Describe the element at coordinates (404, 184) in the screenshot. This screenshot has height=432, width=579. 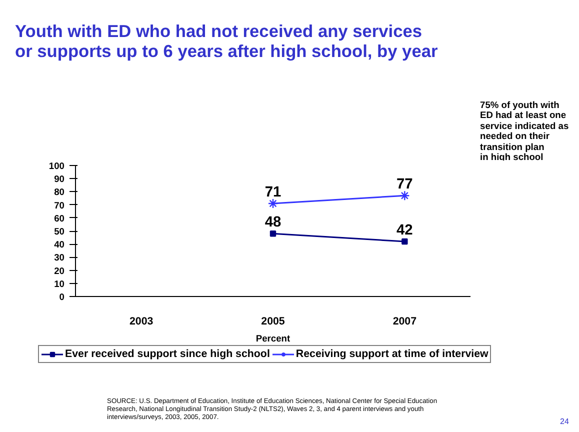
I see `data-label: 77` at that location.